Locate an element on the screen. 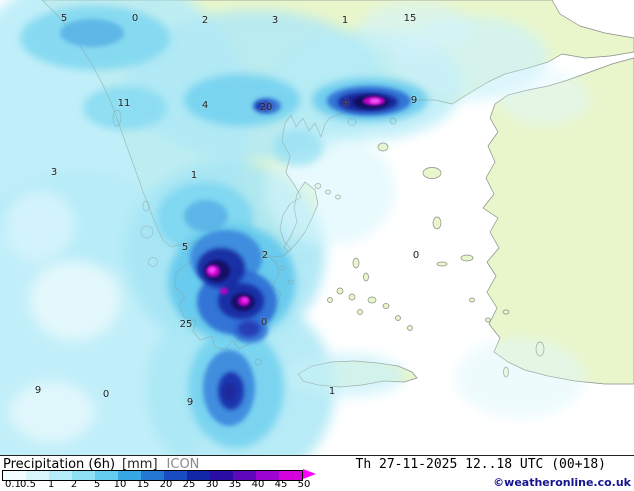 This screenshot has height=491, width=634. legend-arrow is located at coordinates (309, 474).